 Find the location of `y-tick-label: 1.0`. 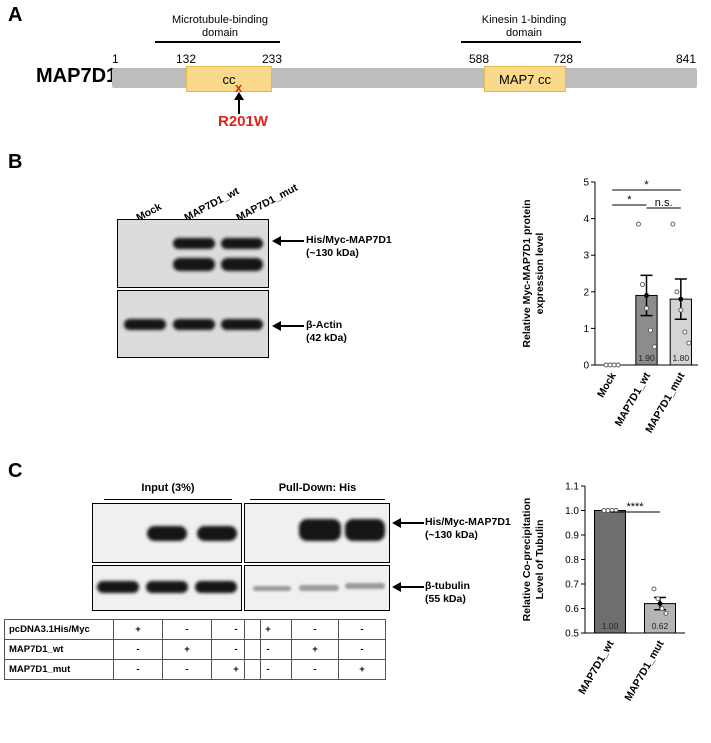

y-tick-label: 1.0 is located at coordinates (572, 511).